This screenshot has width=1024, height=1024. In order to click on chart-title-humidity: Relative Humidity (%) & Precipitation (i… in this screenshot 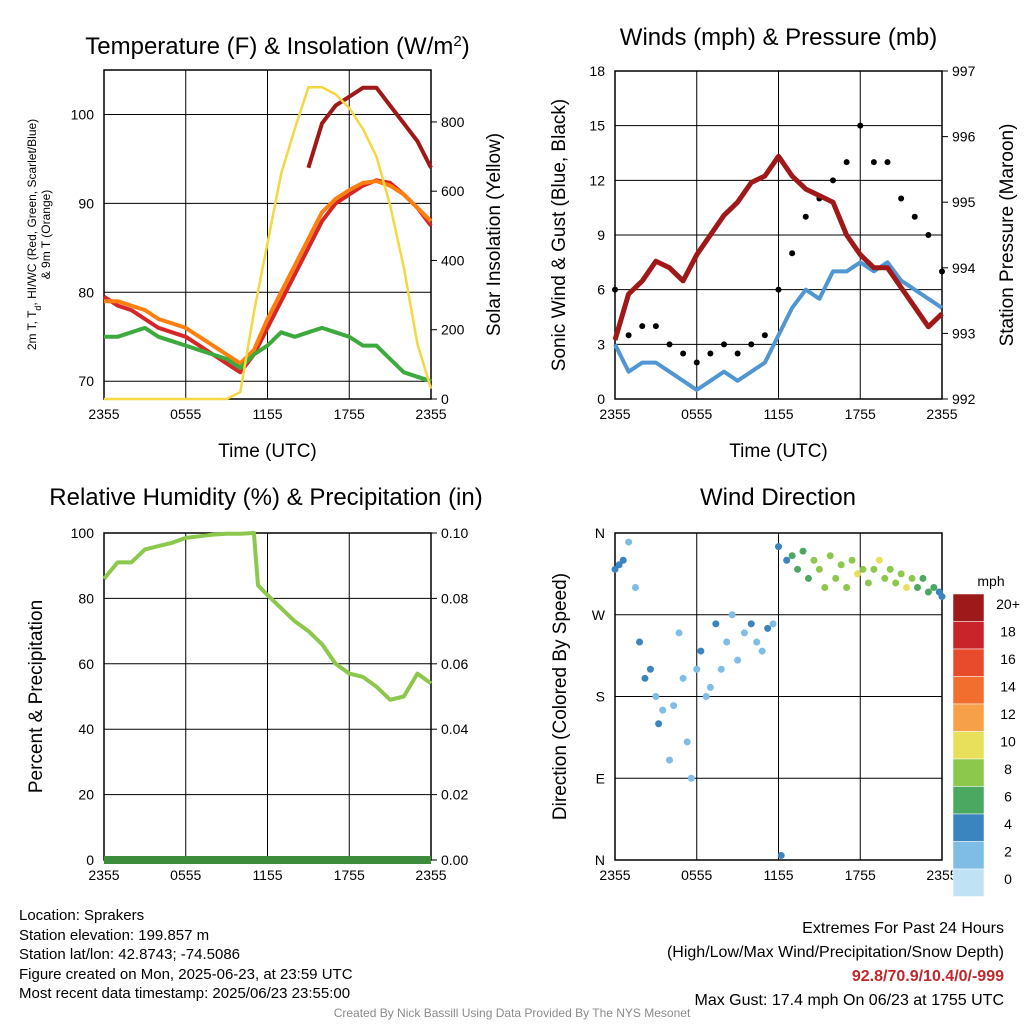, I will do `click(265, 497)`.